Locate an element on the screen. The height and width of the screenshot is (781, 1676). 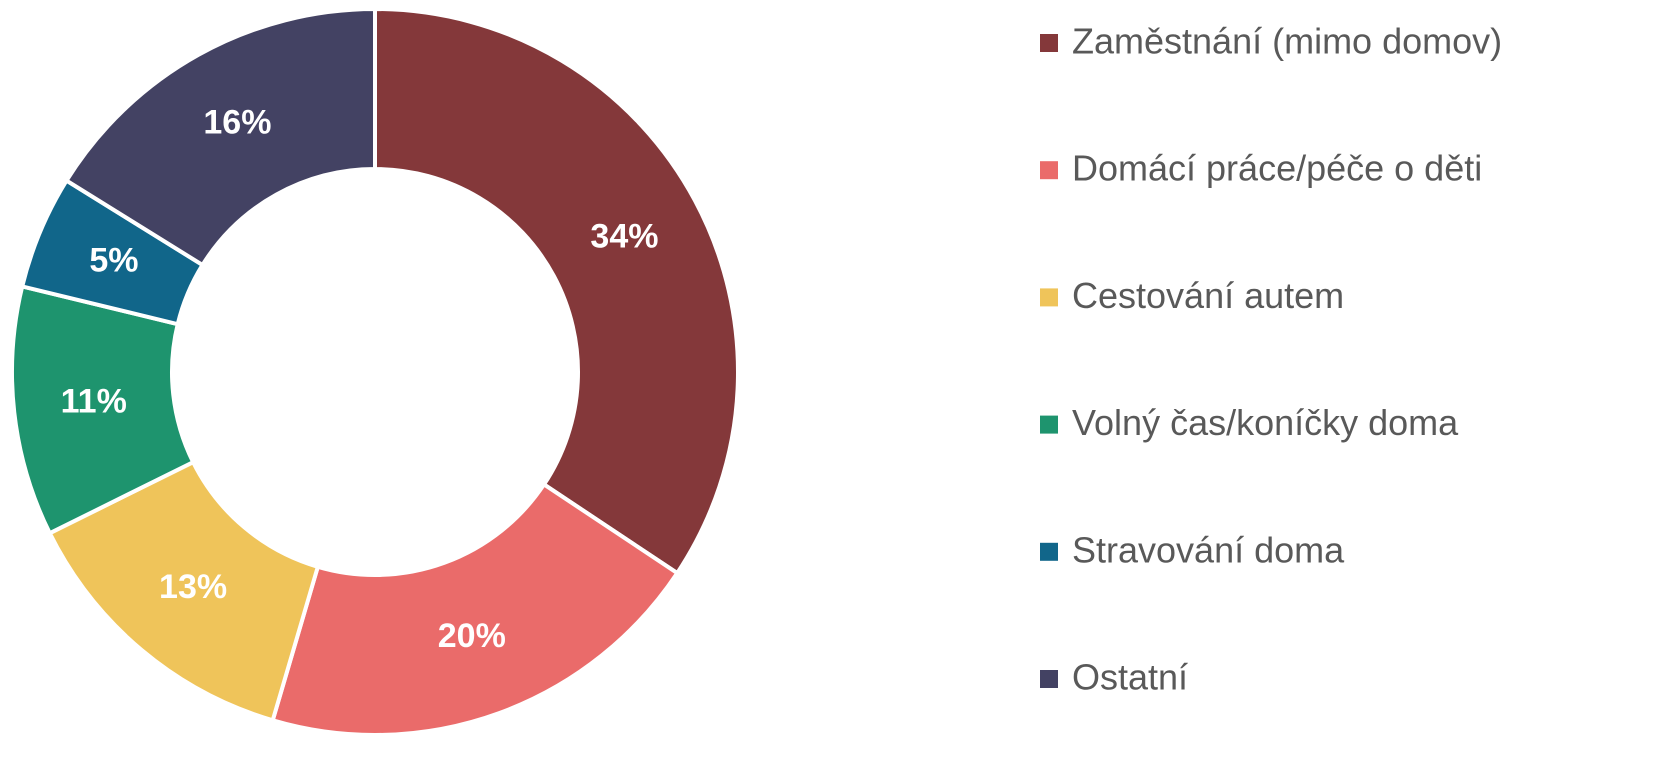
data-label: 13% is located at coordinates (193, 587).